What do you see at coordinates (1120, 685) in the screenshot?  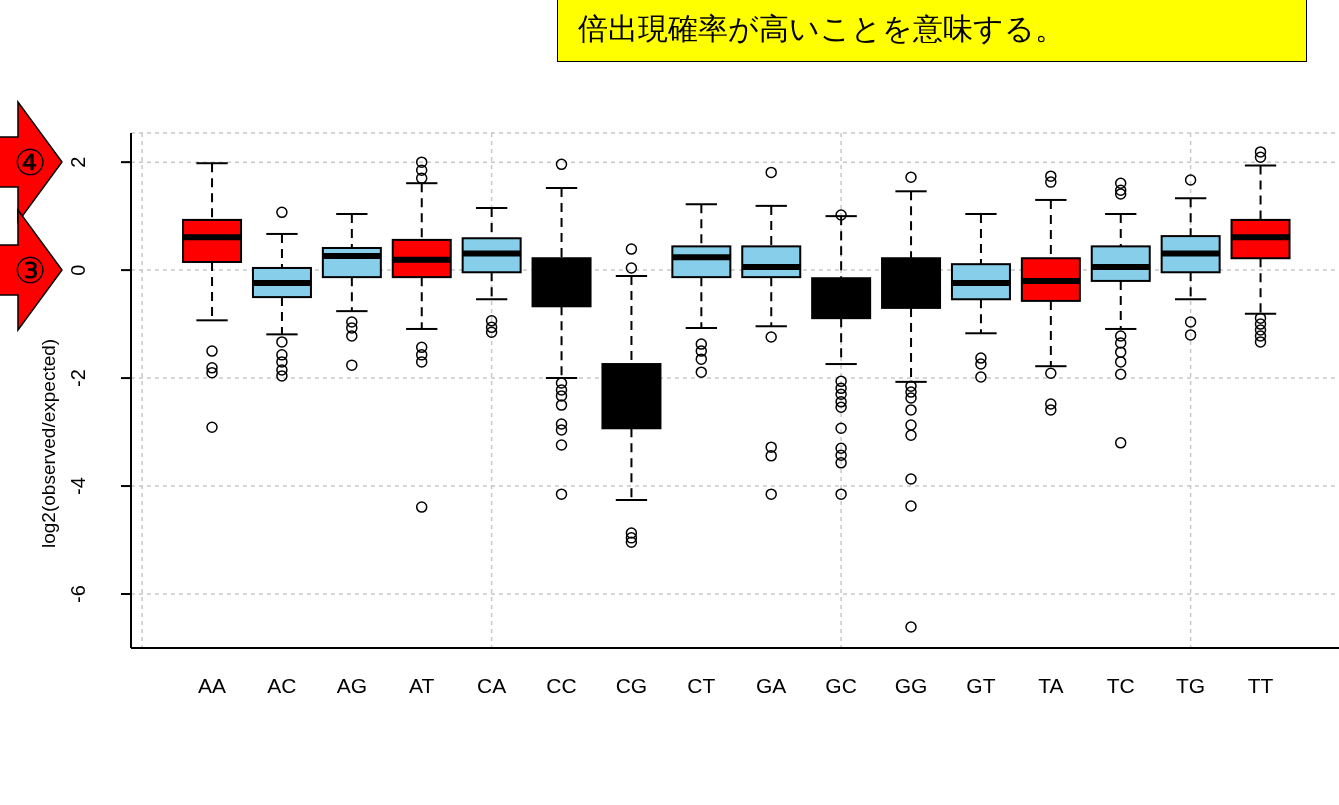 I see `x-tick-label: TC` at bounding box center [1120, 685].